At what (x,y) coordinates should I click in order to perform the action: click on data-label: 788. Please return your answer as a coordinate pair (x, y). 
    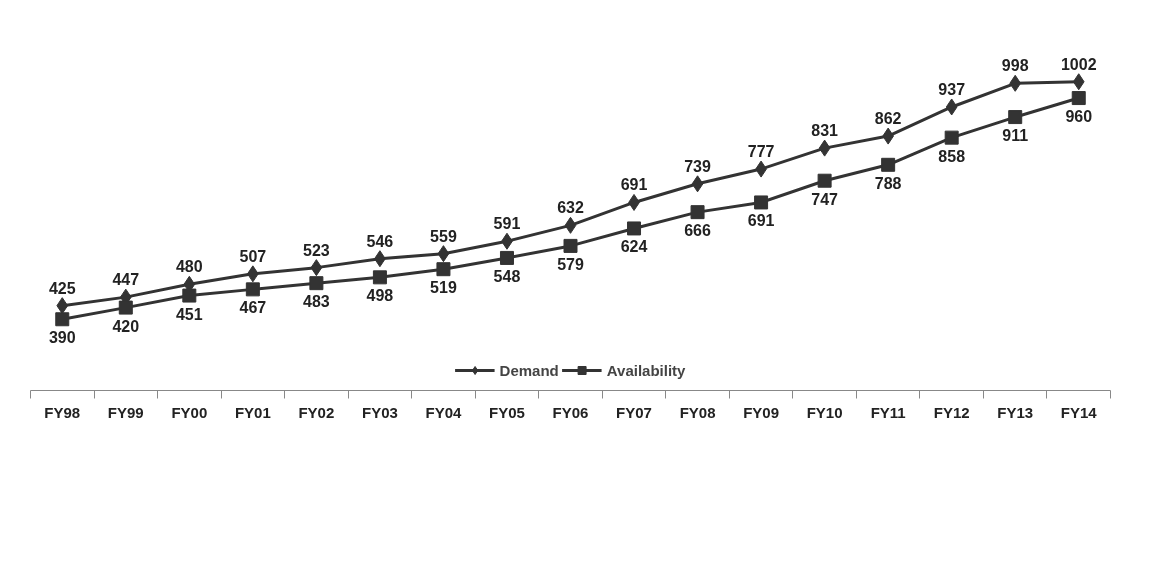
    Looking at the image, I should click on (888, 183).